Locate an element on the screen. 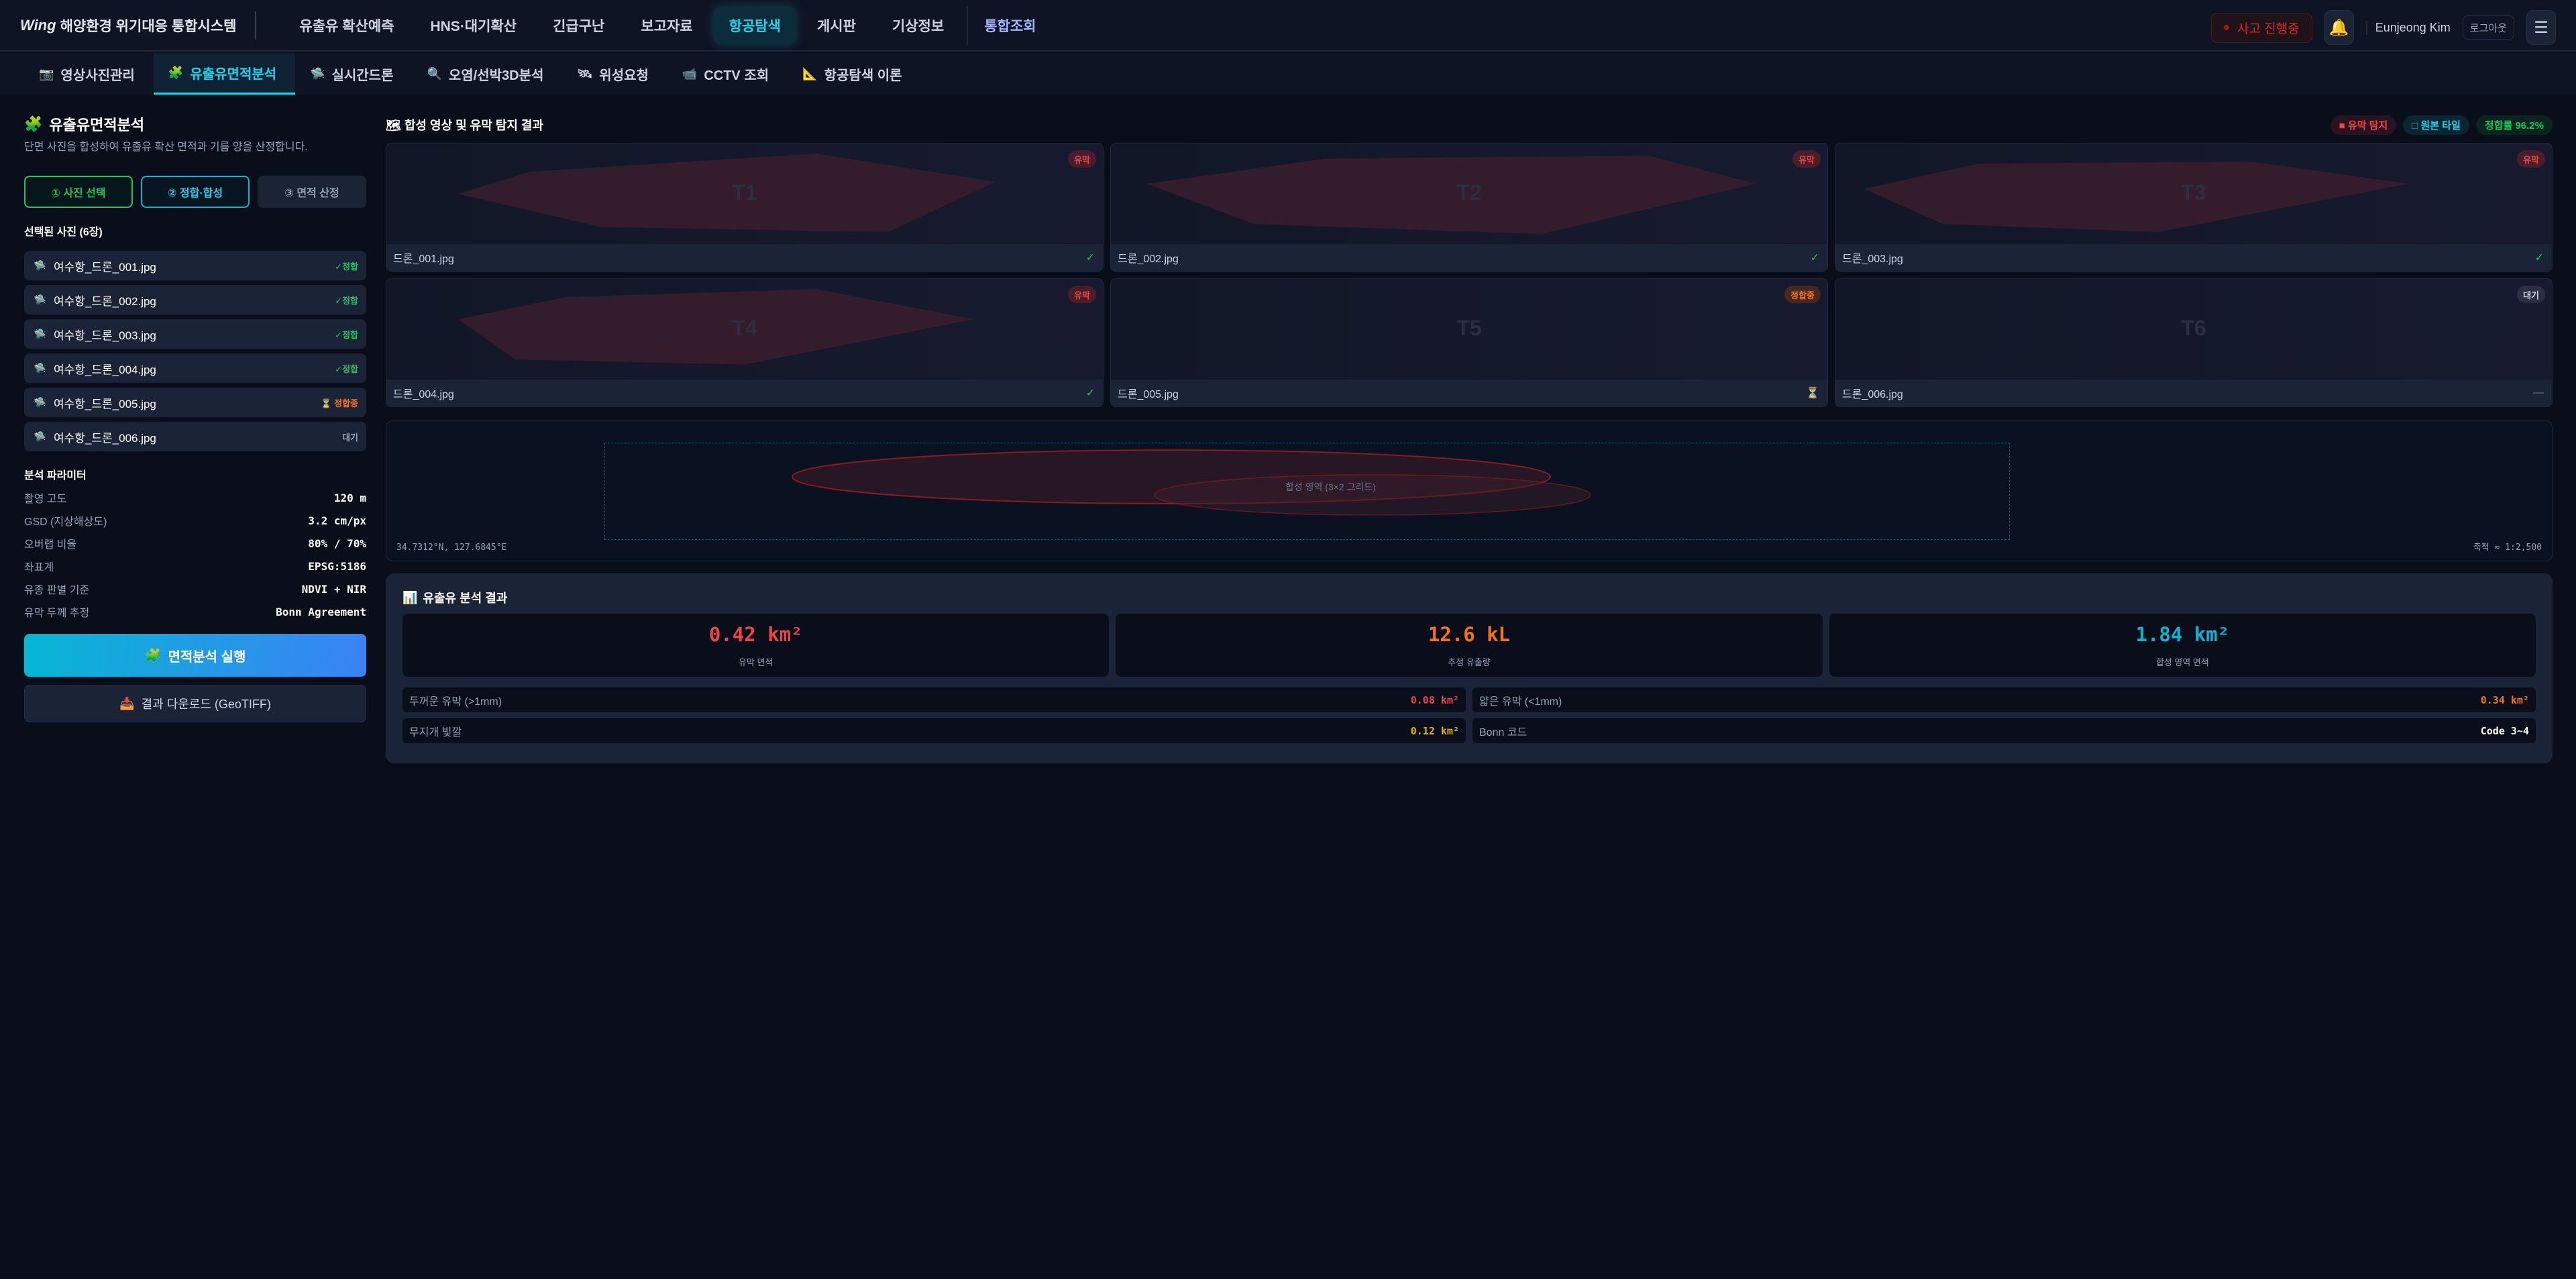  registration-rate-badge: 정합률 96.2% is located at coordinates (2514, 125).